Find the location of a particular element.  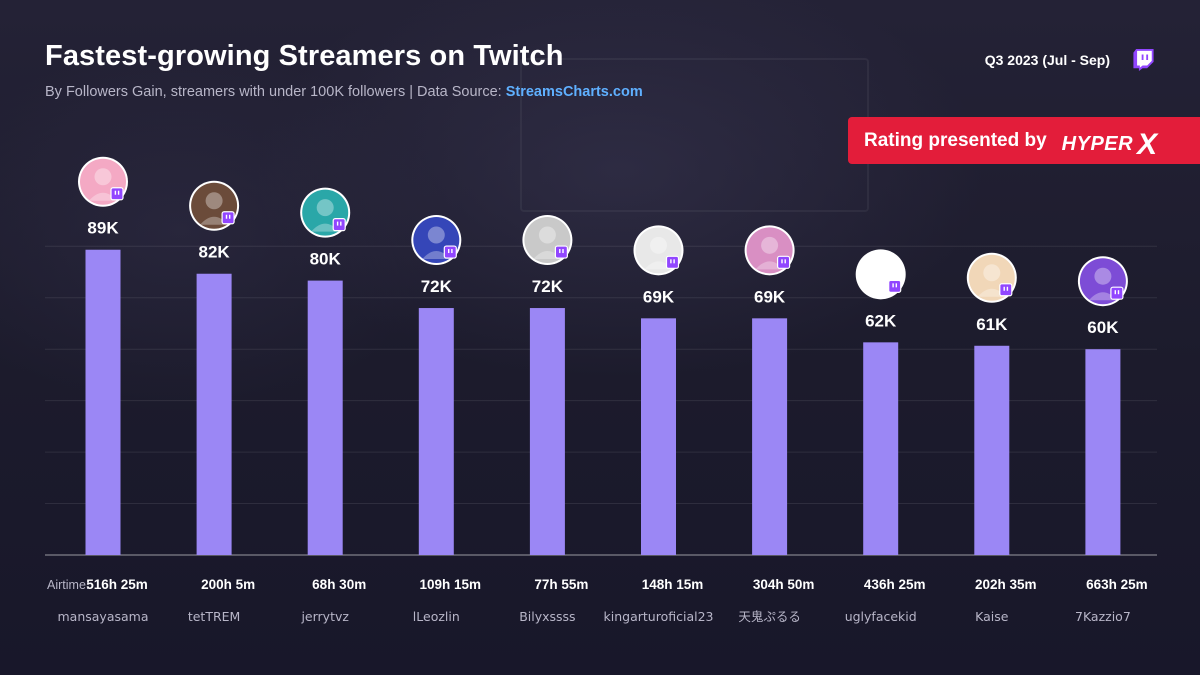

sponsor-banner: Rating presented by HYPER X is located at coordinates (1024, 140).